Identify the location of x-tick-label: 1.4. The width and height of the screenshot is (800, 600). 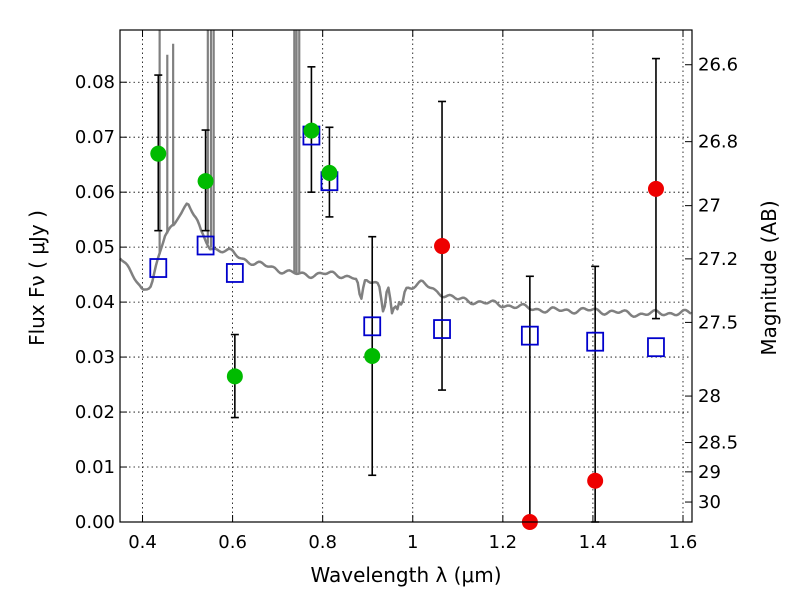
(593, 542).